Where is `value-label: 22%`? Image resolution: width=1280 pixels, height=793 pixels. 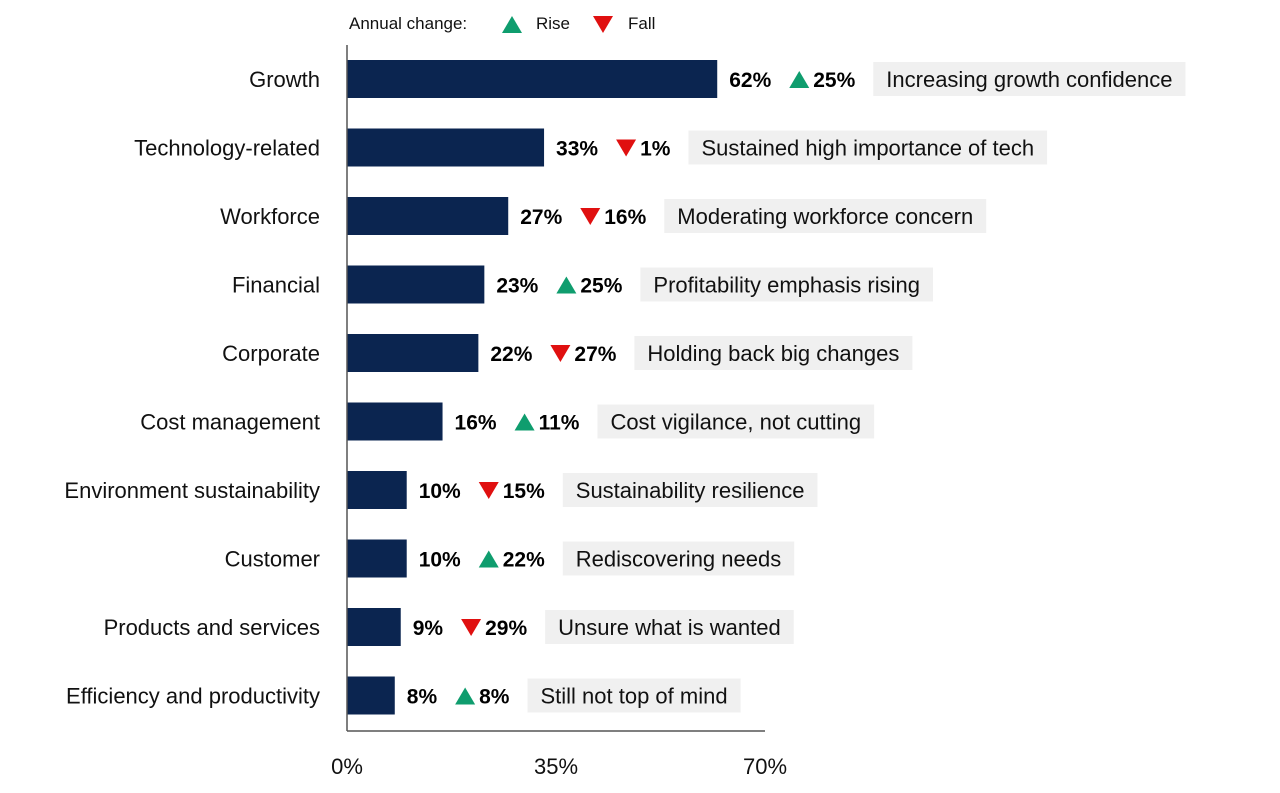 value-label: 22% is located at coordinates (511, 354).